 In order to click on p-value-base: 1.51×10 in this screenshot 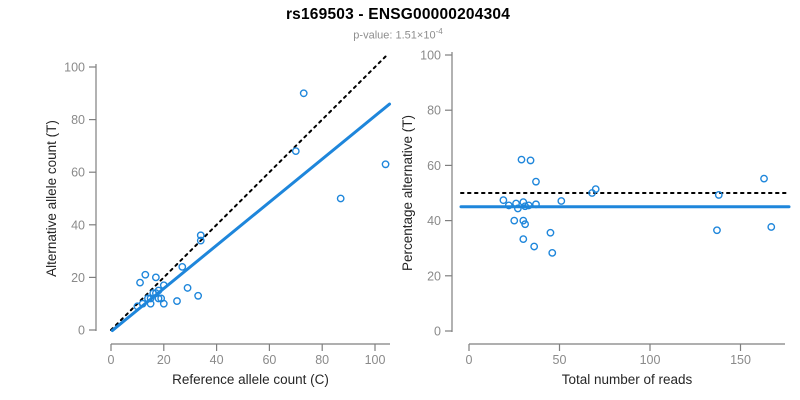, I will do `click(415, 35)`.